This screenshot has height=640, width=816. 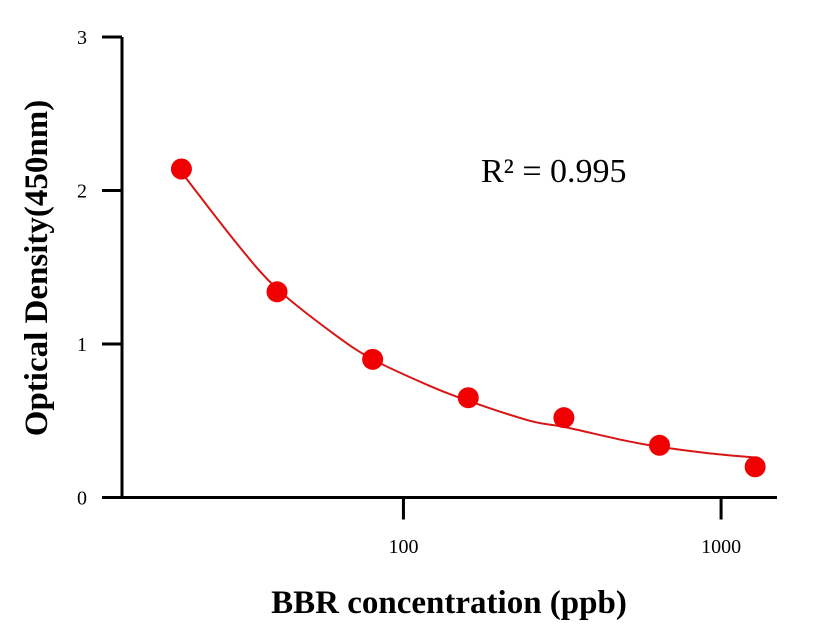 I want to click on y-tick-label: 3, so click(x=82, y=38).